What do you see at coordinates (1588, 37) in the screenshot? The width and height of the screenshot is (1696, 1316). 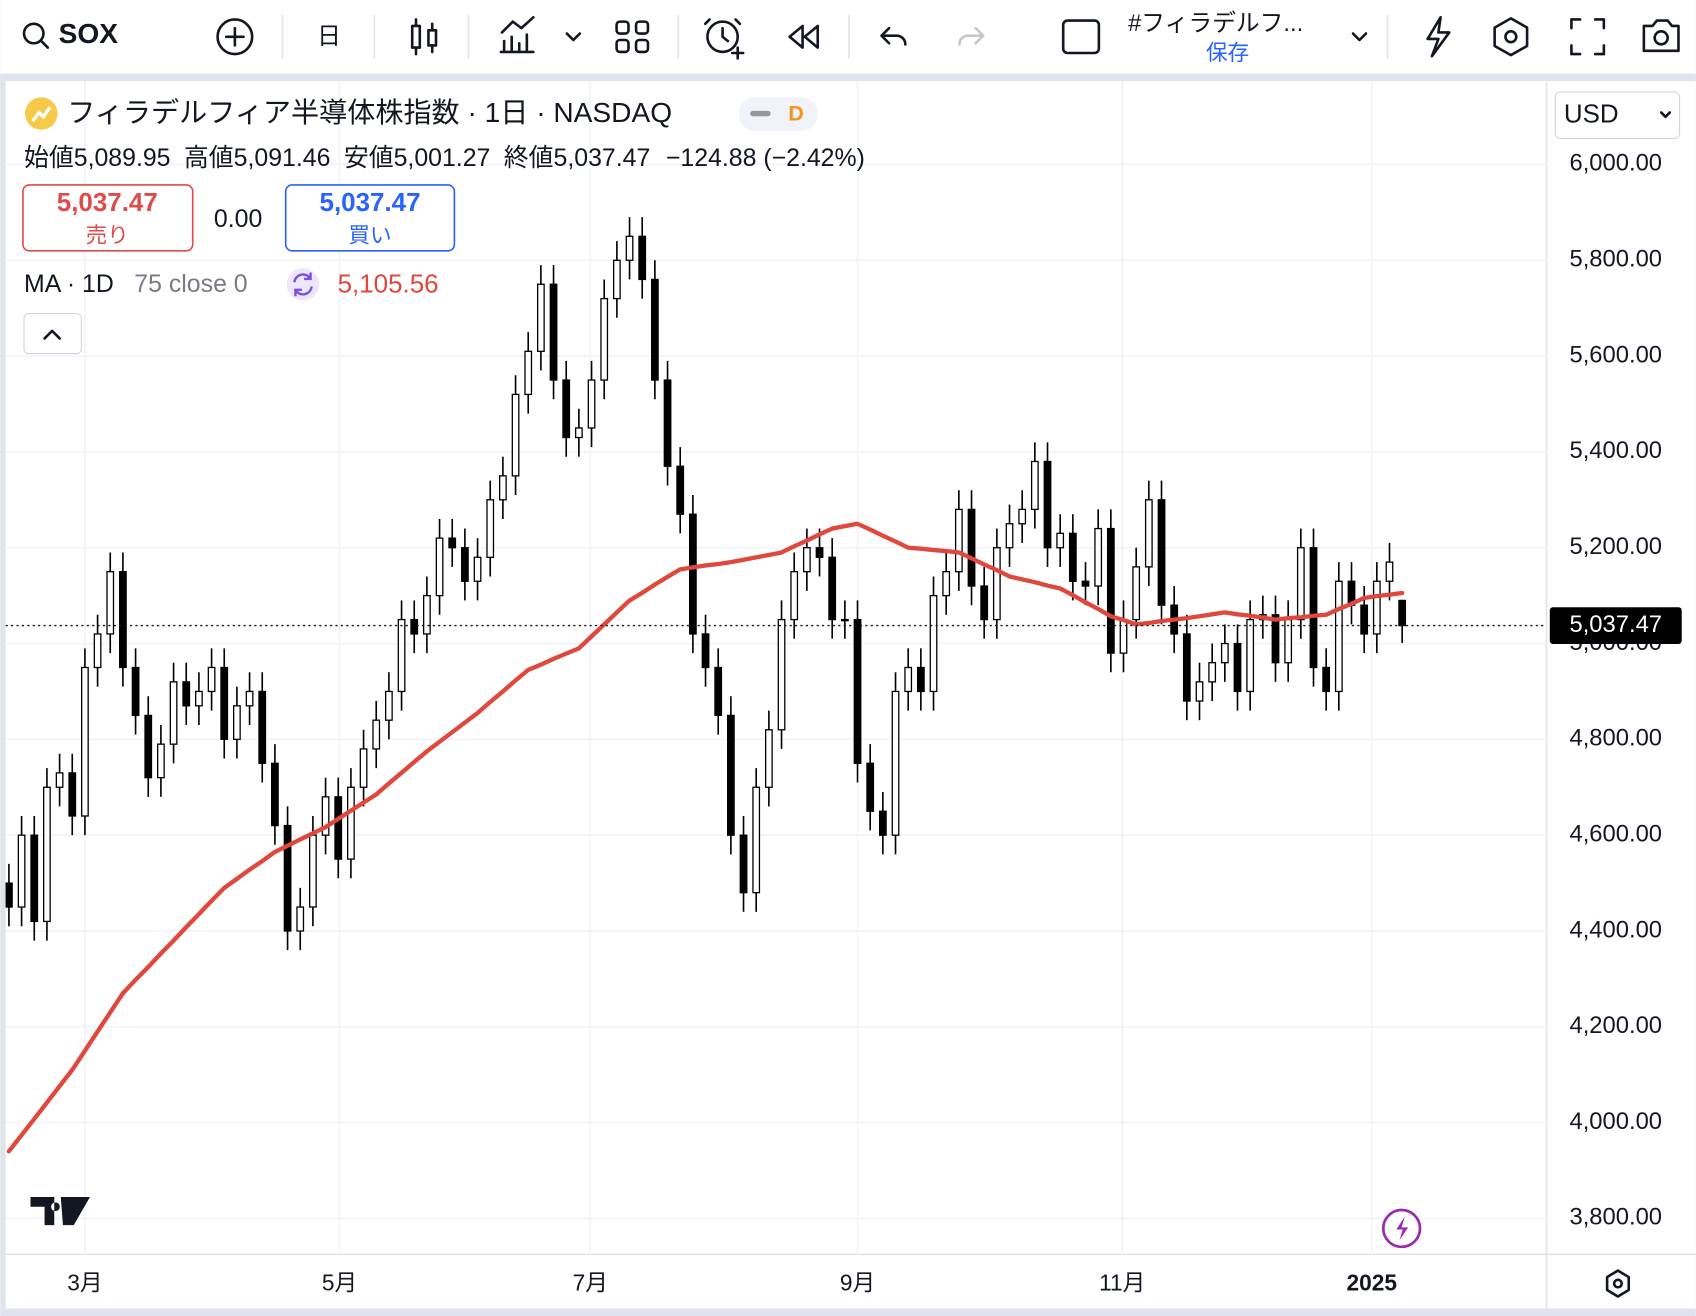 I see `fullscreen` at bounding box center [1588, 37].